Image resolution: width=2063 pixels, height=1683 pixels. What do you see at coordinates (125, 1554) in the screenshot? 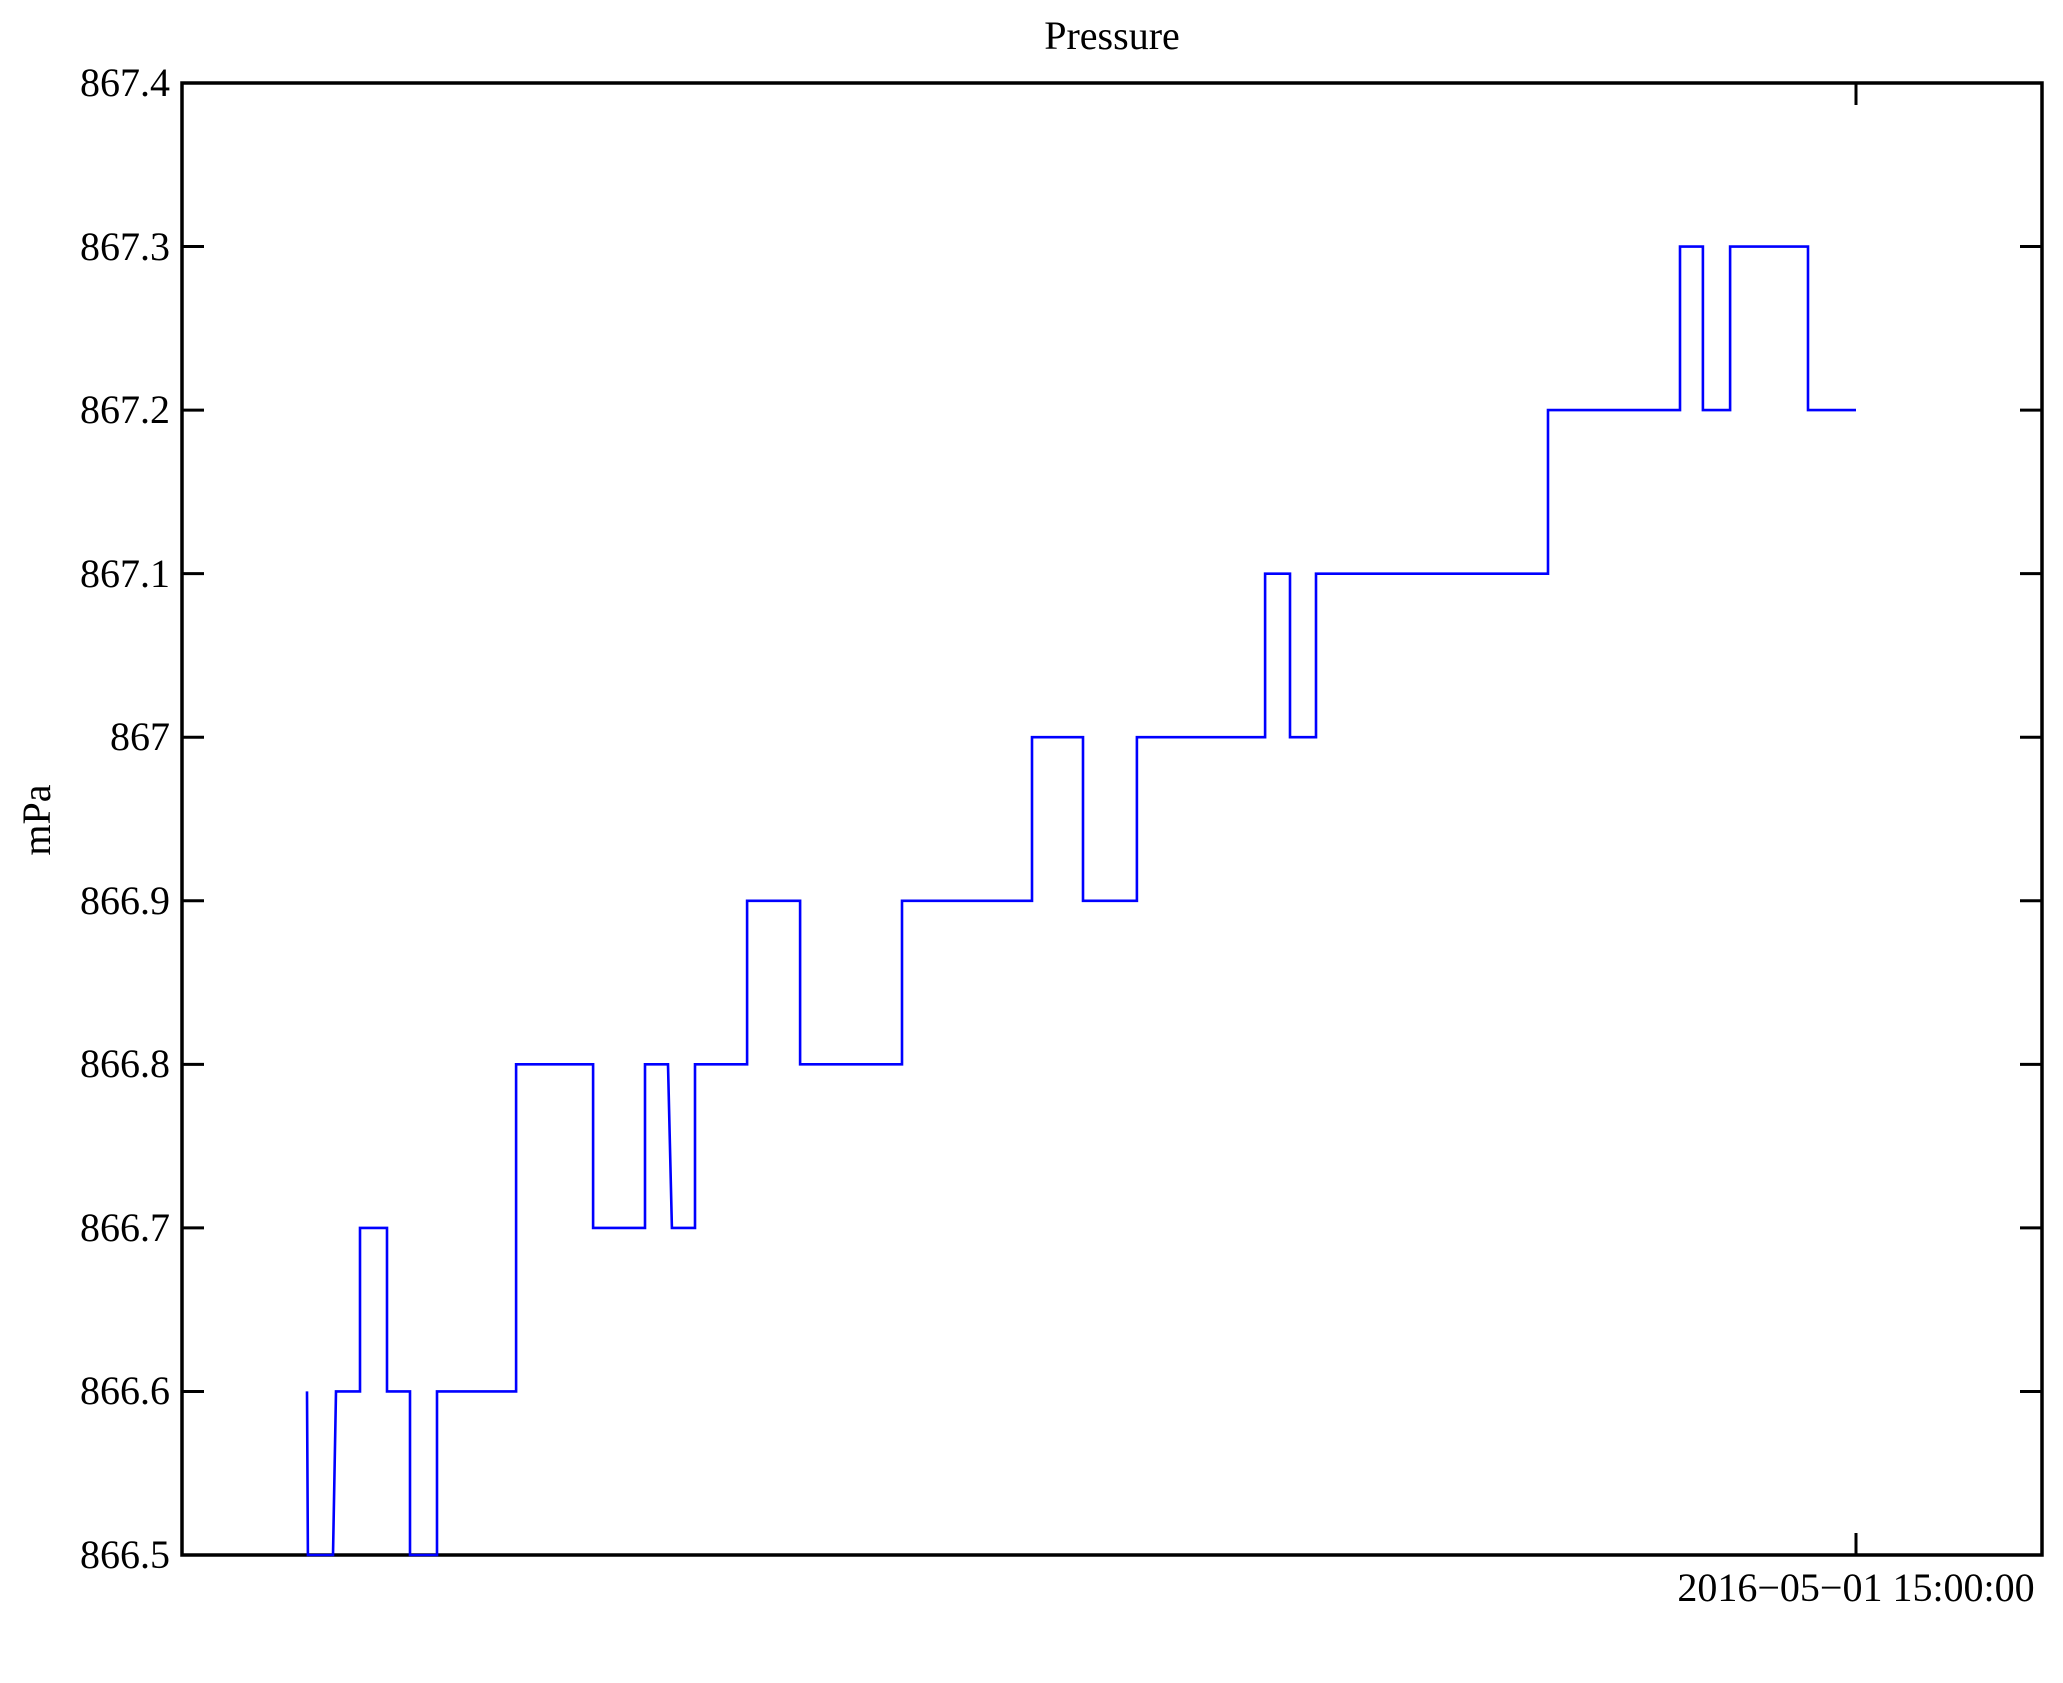
I see `y-tick-label: 866.5` at bounding box center [125, 1554].